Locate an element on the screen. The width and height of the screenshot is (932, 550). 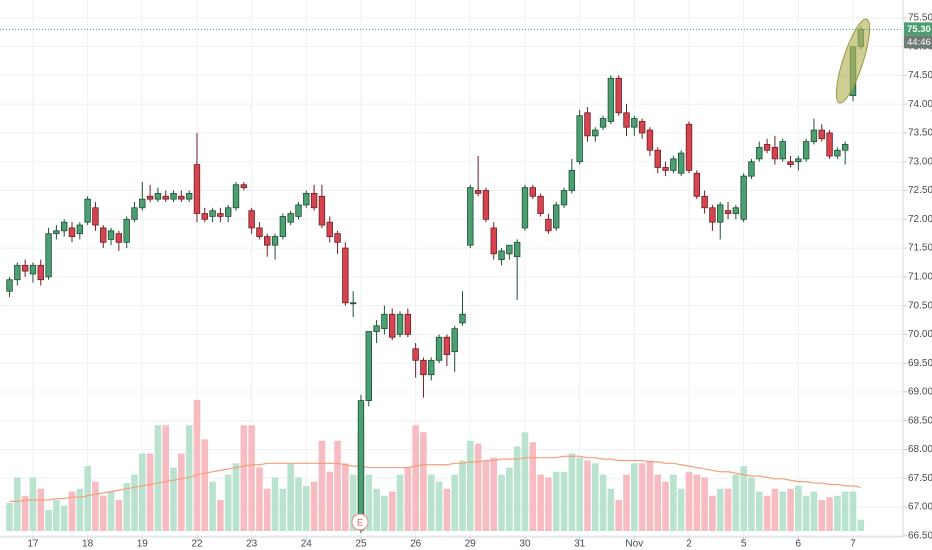
x-tick-label: Nov is located at coordinates (634, 544).